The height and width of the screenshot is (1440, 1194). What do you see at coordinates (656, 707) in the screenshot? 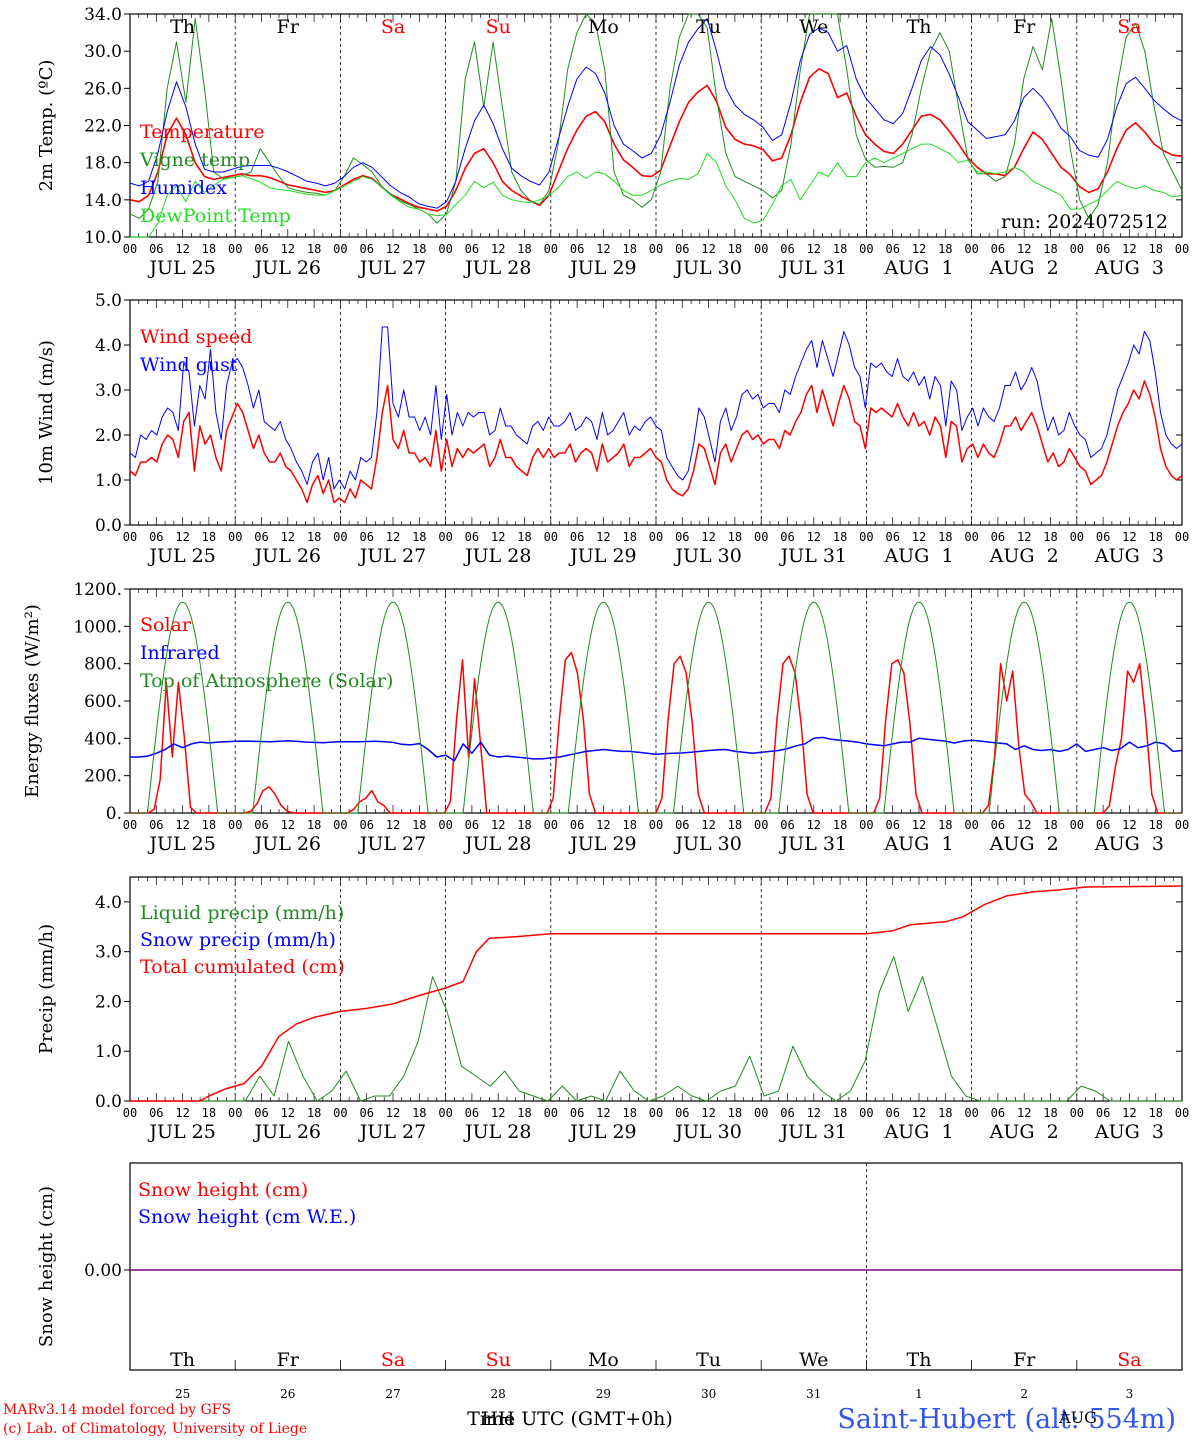
I see `series-line-top-of-atmosphere-solar` at bounding box center [656, 707].